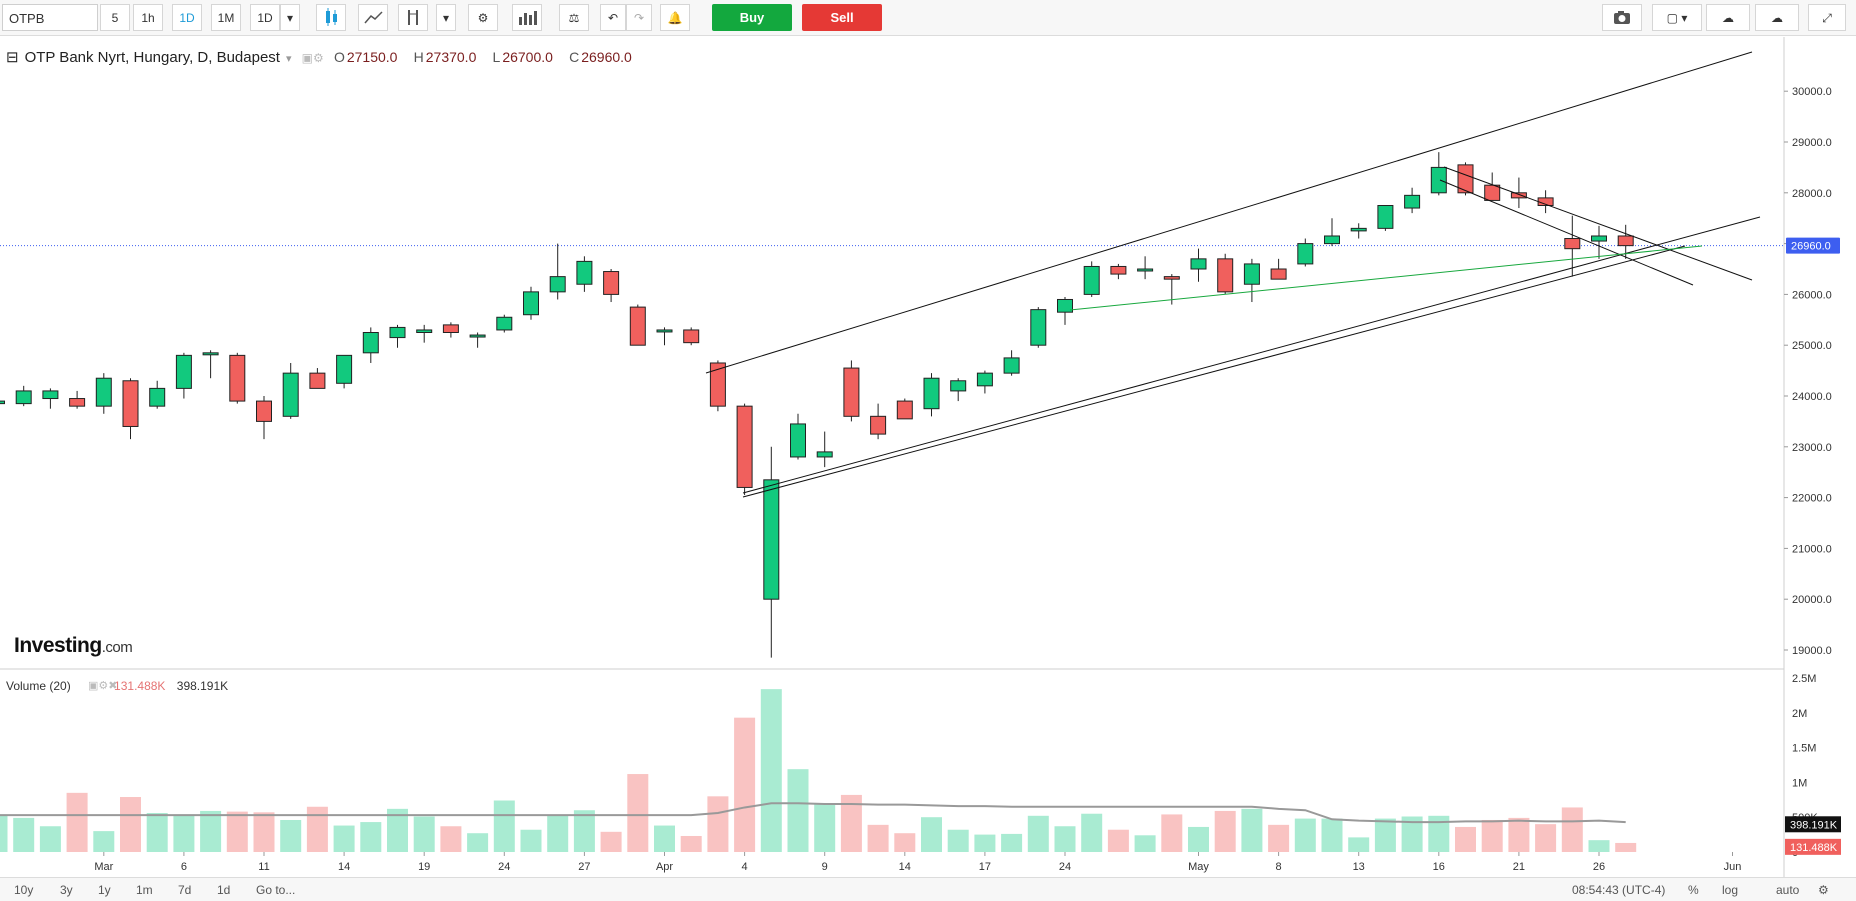  What do you see at coordinates (675, 17) in the screenshot?
I see `alert-bell-icon: 🔔` at bounding box center [675, 17].